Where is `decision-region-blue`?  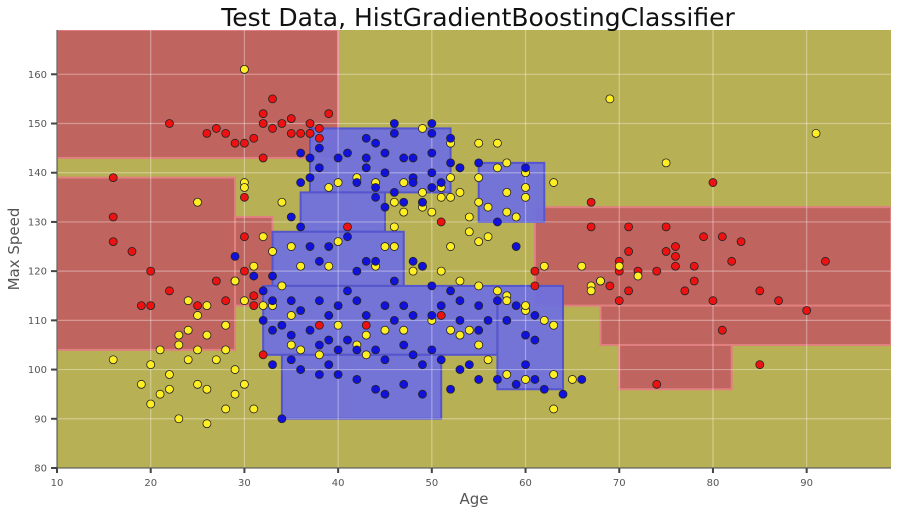 decision-region-blue is located at coordinates (342, 212).